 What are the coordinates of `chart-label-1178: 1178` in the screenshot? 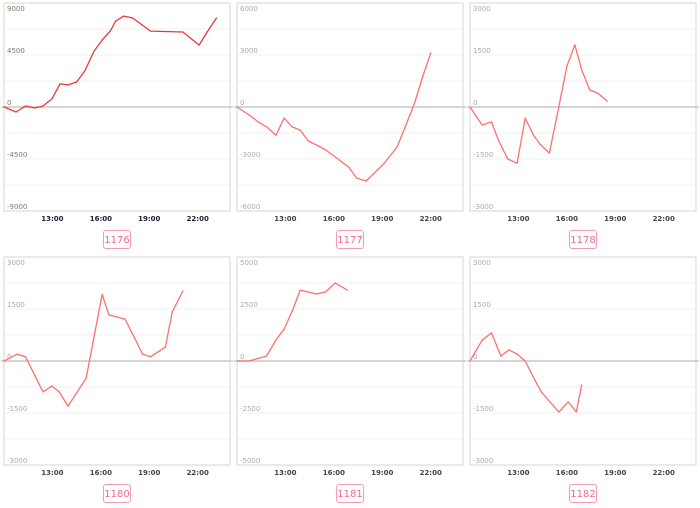 It's located at (583, 239).